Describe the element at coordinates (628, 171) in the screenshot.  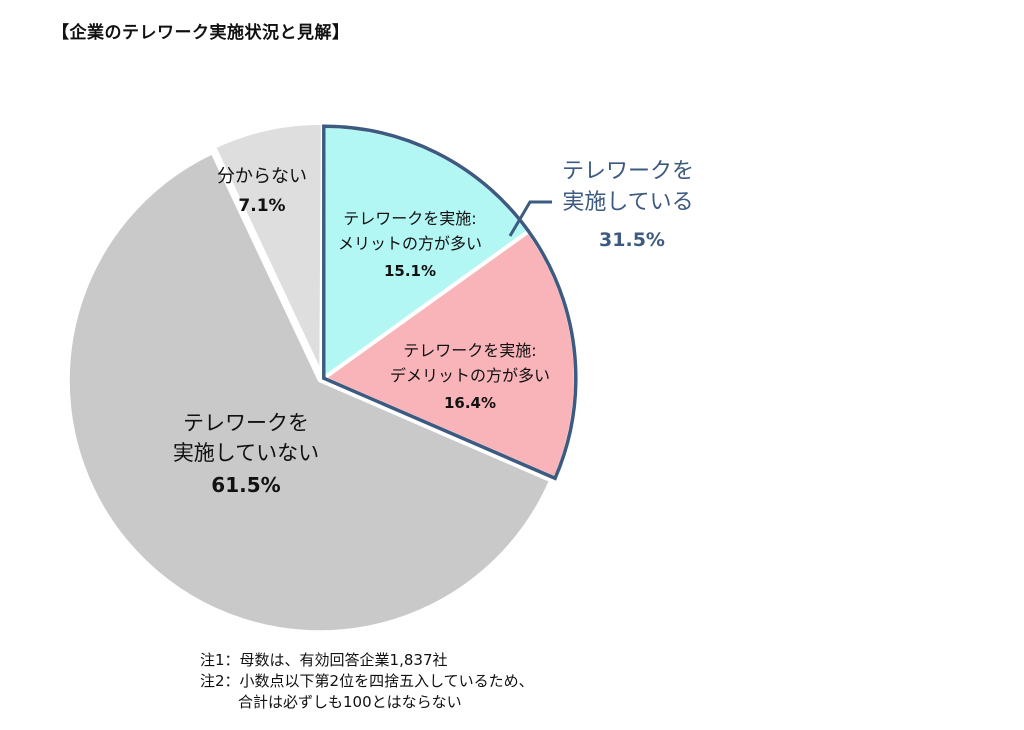
I see `group-label: テレワークを` at that location.